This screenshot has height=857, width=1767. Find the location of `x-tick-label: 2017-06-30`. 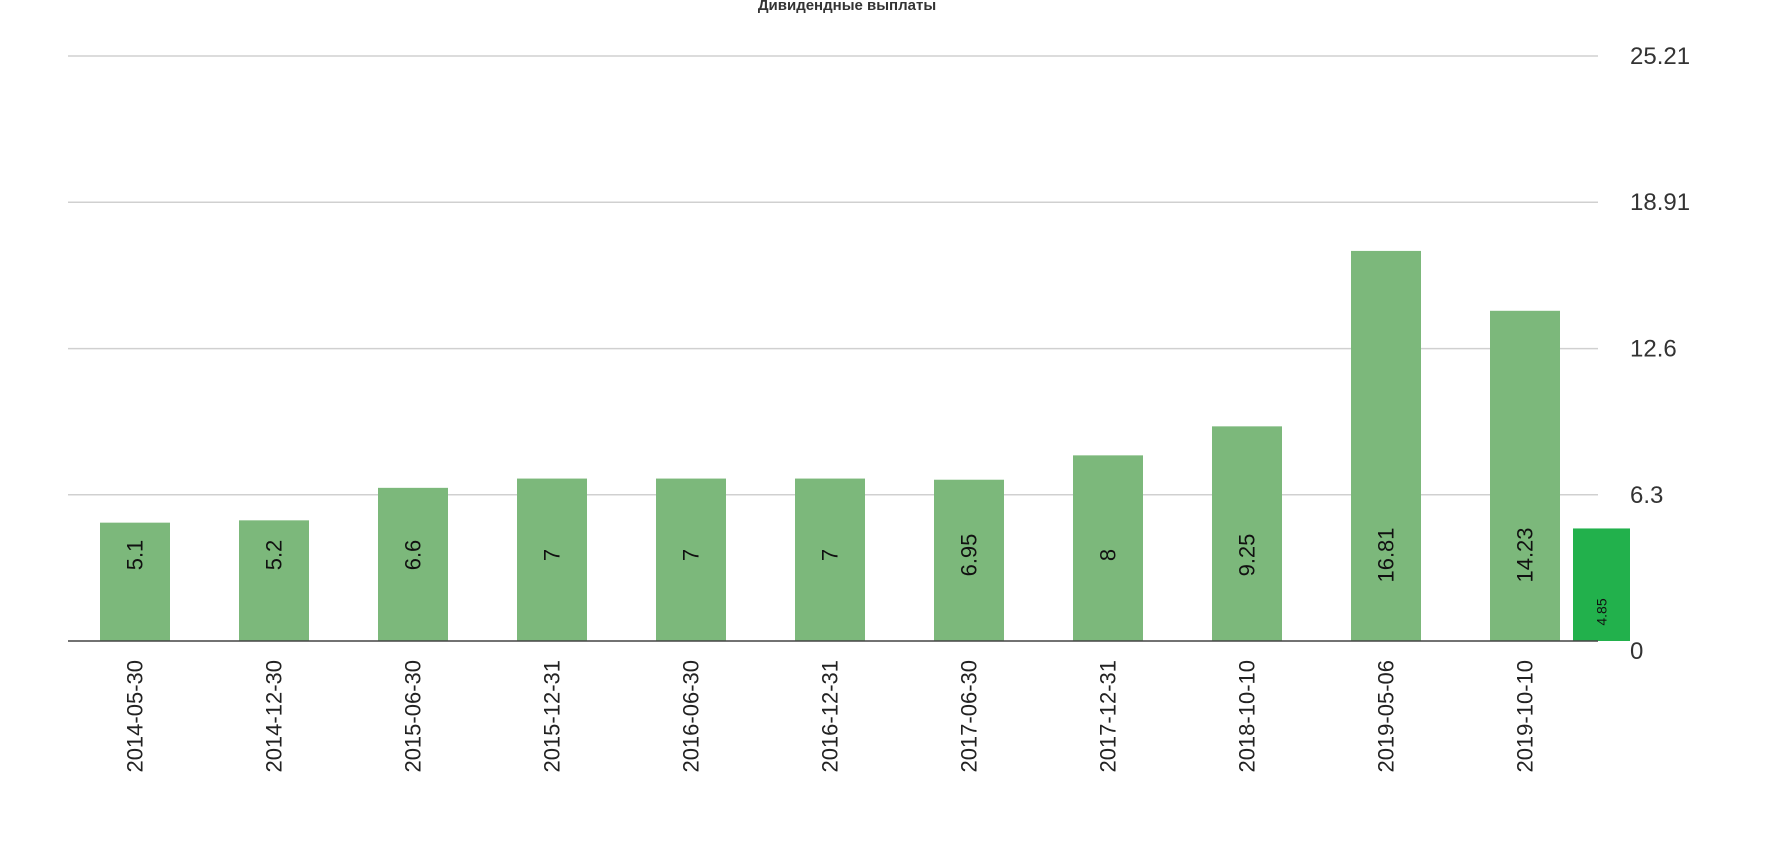

x-tick-label: 2017-06-30 is located at coordinates (969, 716).